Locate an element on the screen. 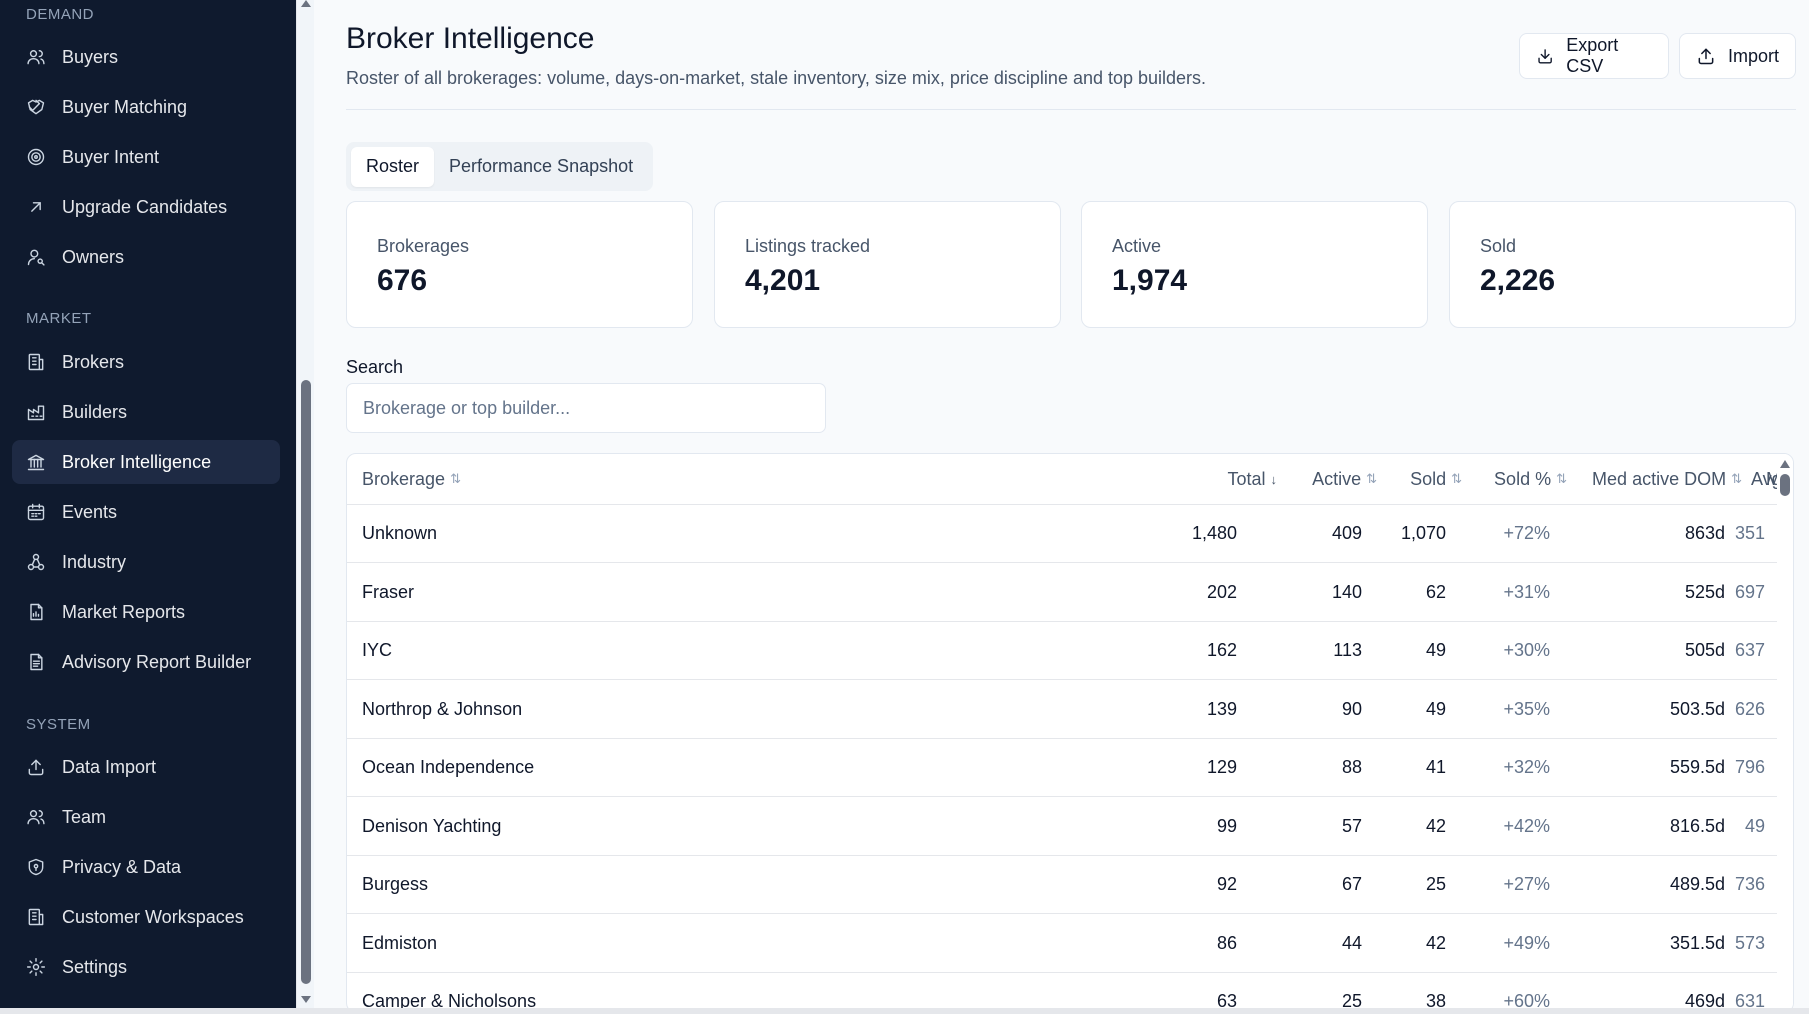 Image resolution: width=1809 pixels, height=1014 pixels. sidebar-item-buyers: Buyers is located at coordinates (146, 57).